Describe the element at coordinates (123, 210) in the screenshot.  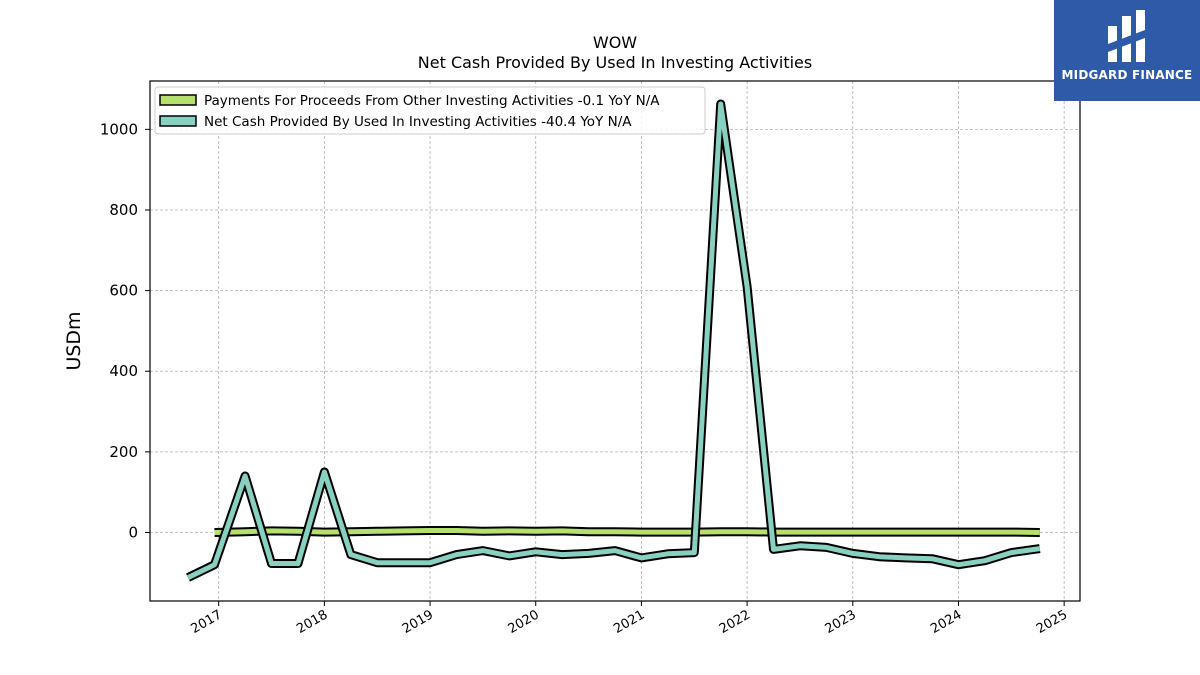
I see `y-tick-label: 800` at that location.